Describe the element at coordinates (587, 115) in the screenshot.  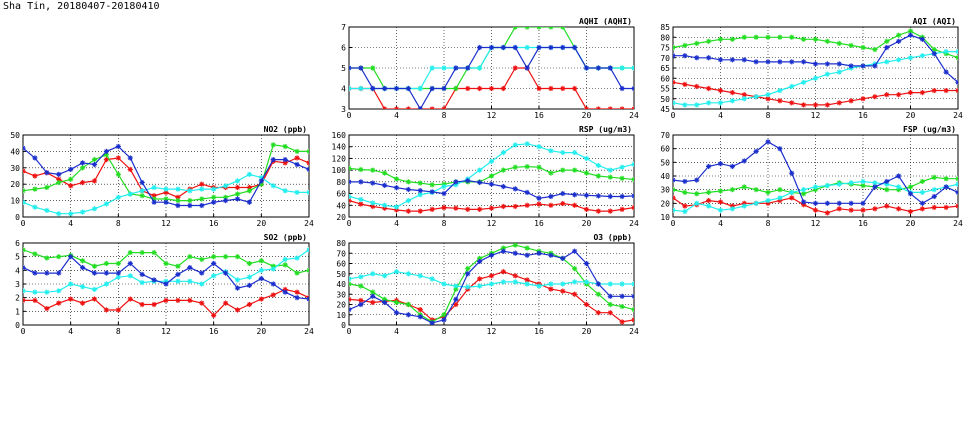
I see `x-tick-label: 20` at that location.